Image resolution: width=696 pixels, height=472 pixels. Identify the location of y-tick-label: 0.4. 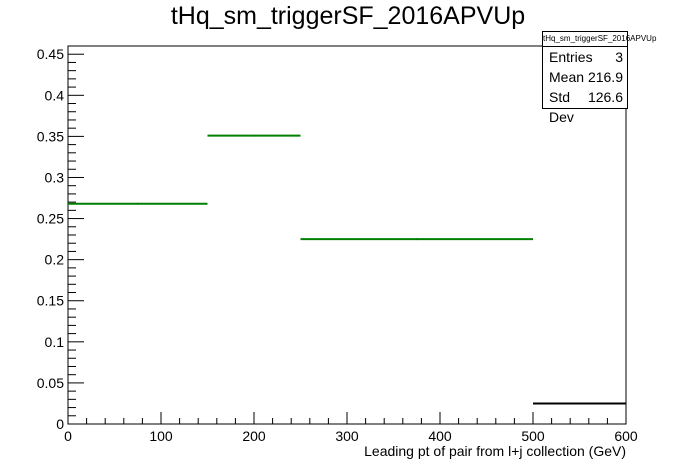
(55, 95).